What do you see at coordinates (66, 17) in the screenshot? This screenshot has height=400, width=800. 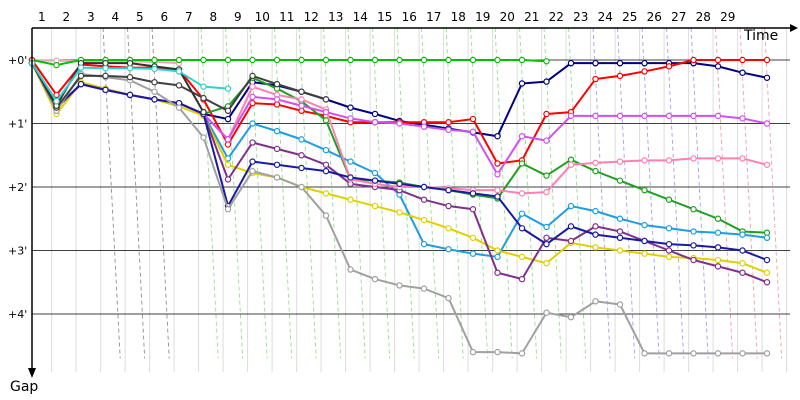 I see `lap-label: 2` at bounding box center [66, 17].